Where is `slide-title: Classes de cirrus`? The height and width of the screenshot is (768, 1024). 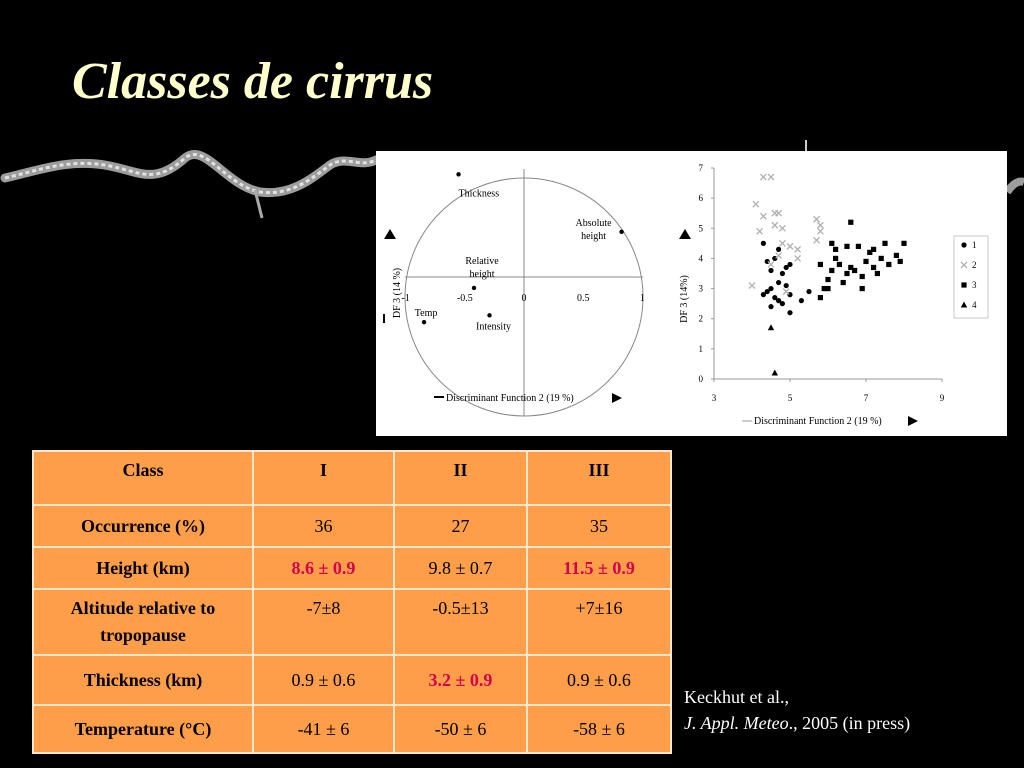
slide-title: Classes de cirrus is located at coordinates (253, 81).